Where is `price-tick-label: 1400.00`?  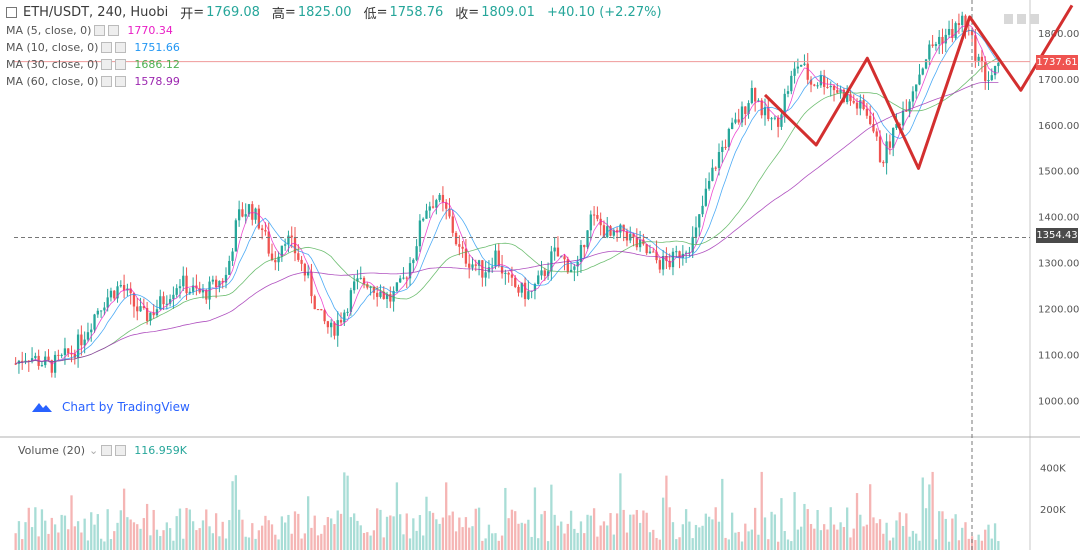
price-tick-label: 1400.00 is located at coordinates (1058, 218).